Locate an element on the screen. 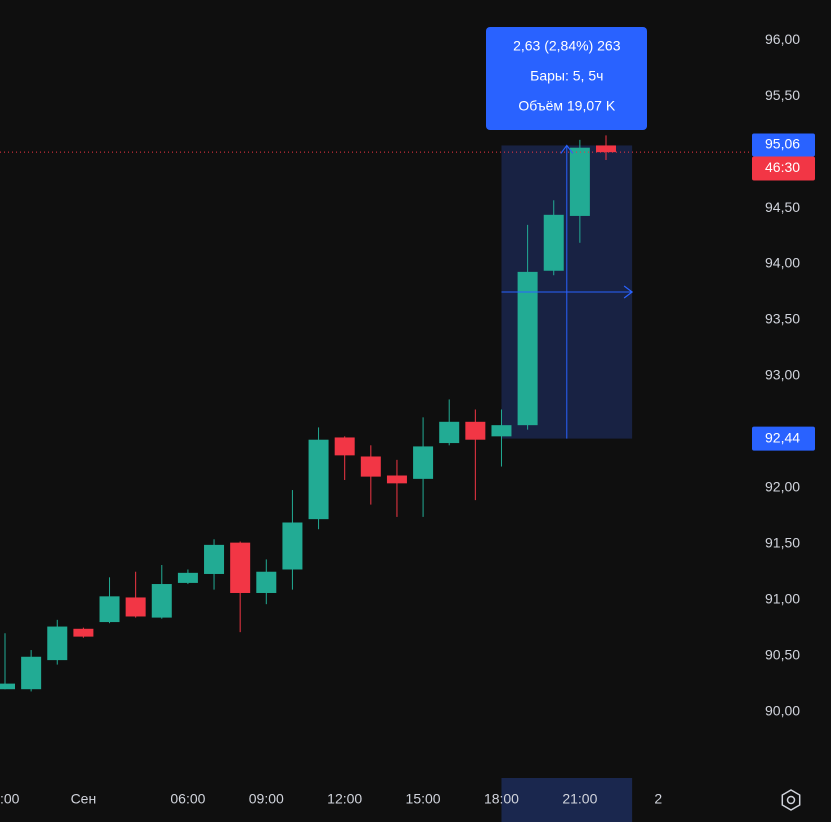 Image resolution: width=831 pixels, height=822 pixels. y-tick-label: 91,00 is located at coordinates (782, 598).